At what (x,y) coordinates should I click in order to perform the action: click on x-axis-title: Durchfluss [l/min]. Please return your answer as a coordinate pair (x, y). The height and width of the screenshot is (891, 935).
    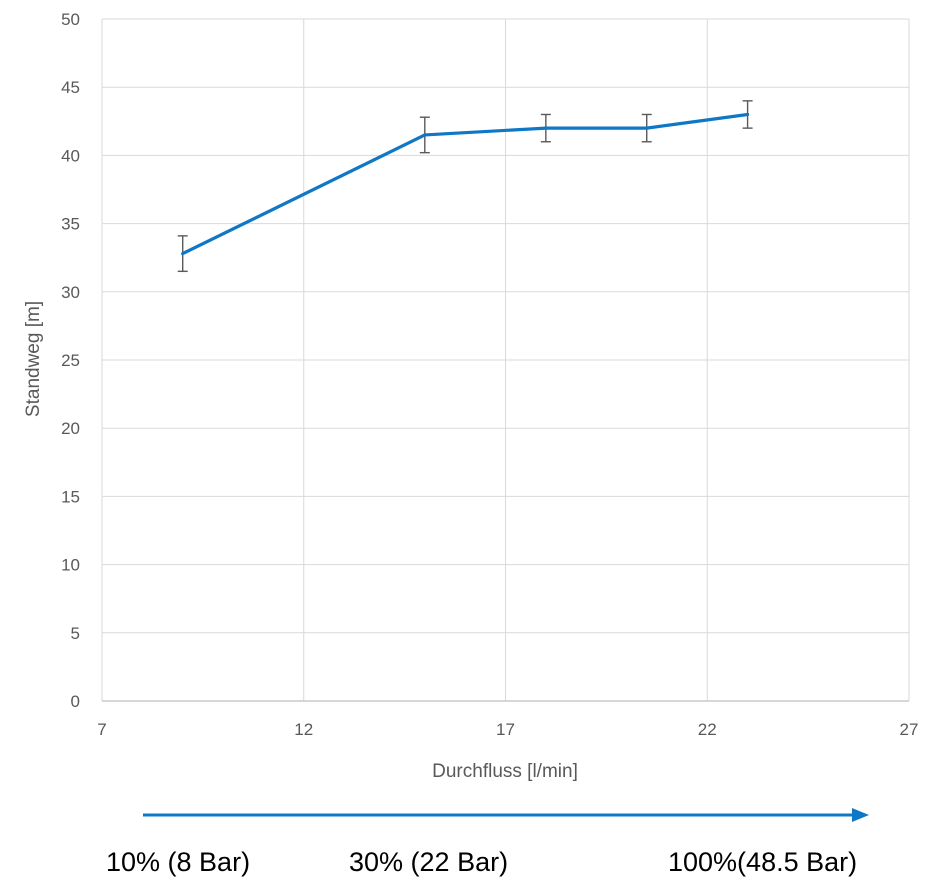
    Looking at the image, I should click on (505, 771).